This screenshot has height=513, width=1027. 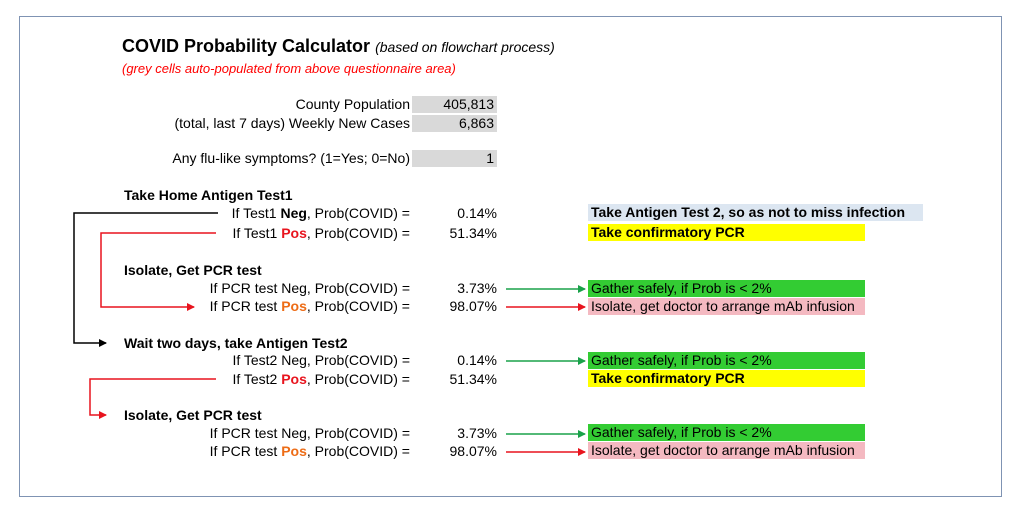 What do you see at coordinates (454, 158) in the screenshot?
I see `symptoms-cell: 1` at bounding box center [454, 158].